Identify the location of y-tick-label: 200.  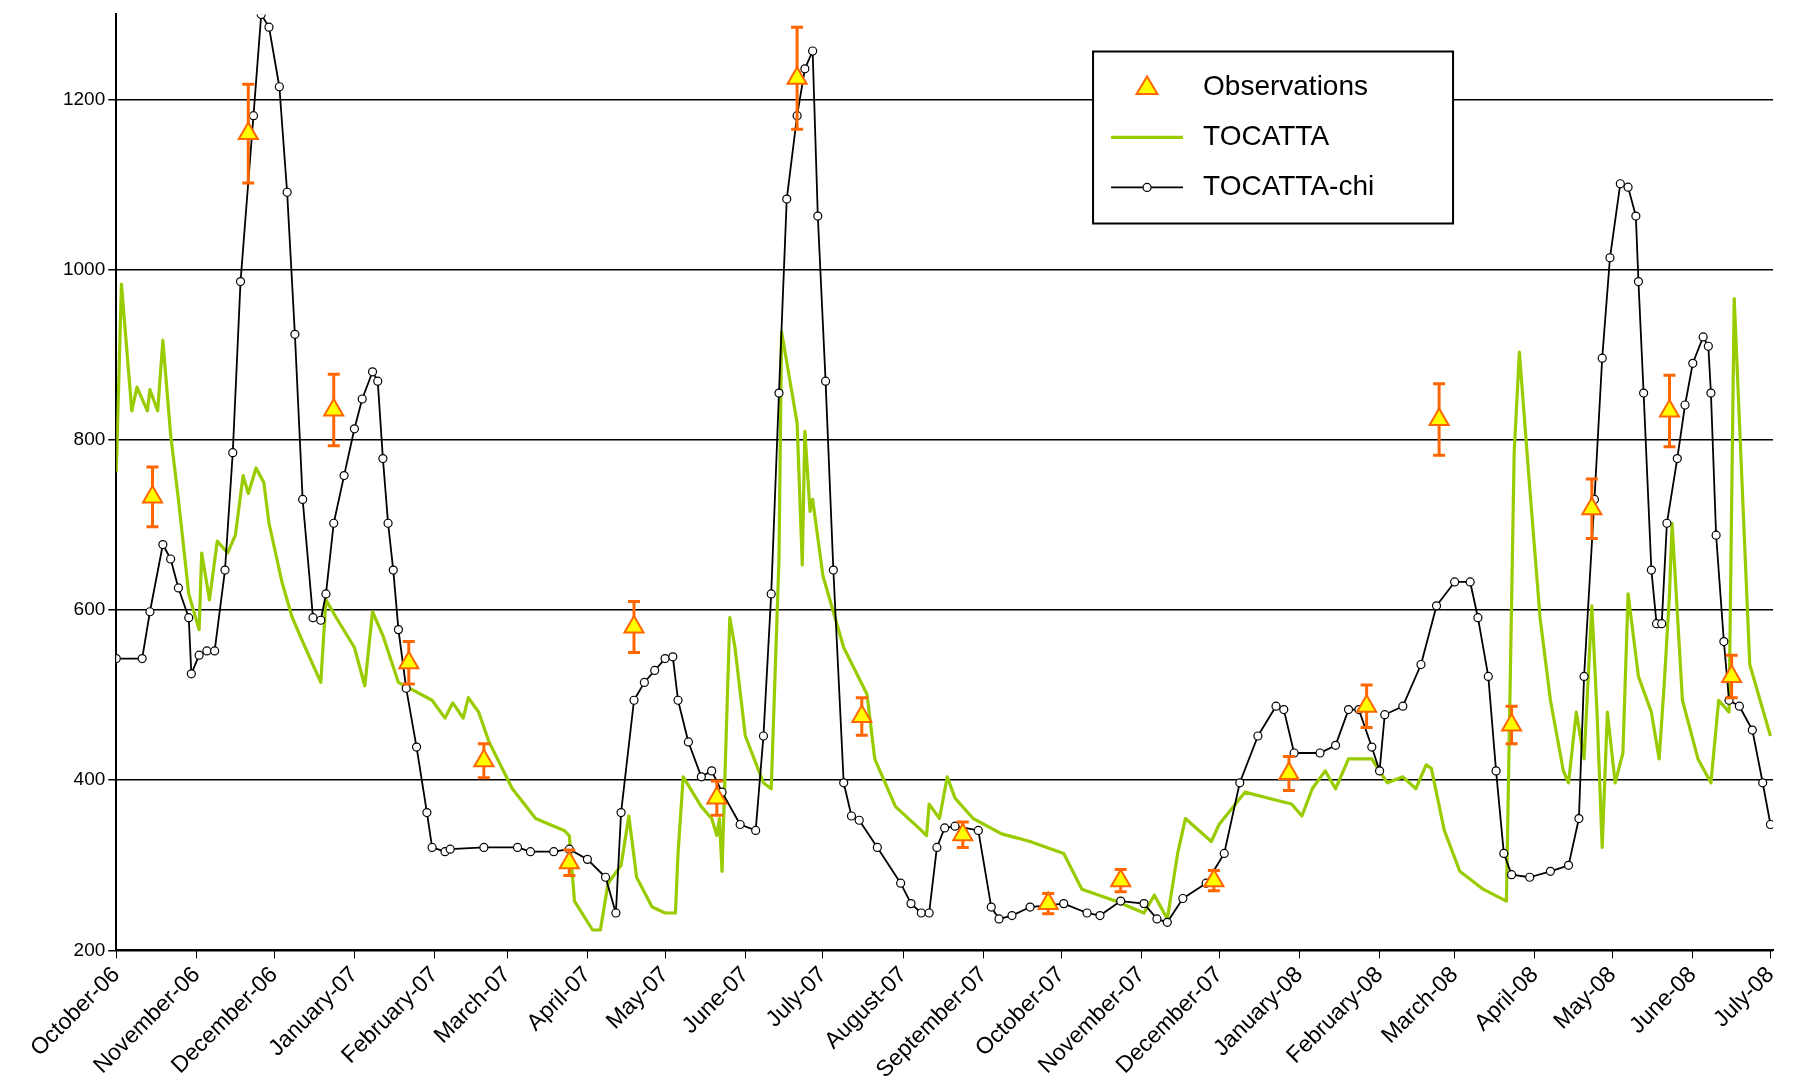
(89, 949).